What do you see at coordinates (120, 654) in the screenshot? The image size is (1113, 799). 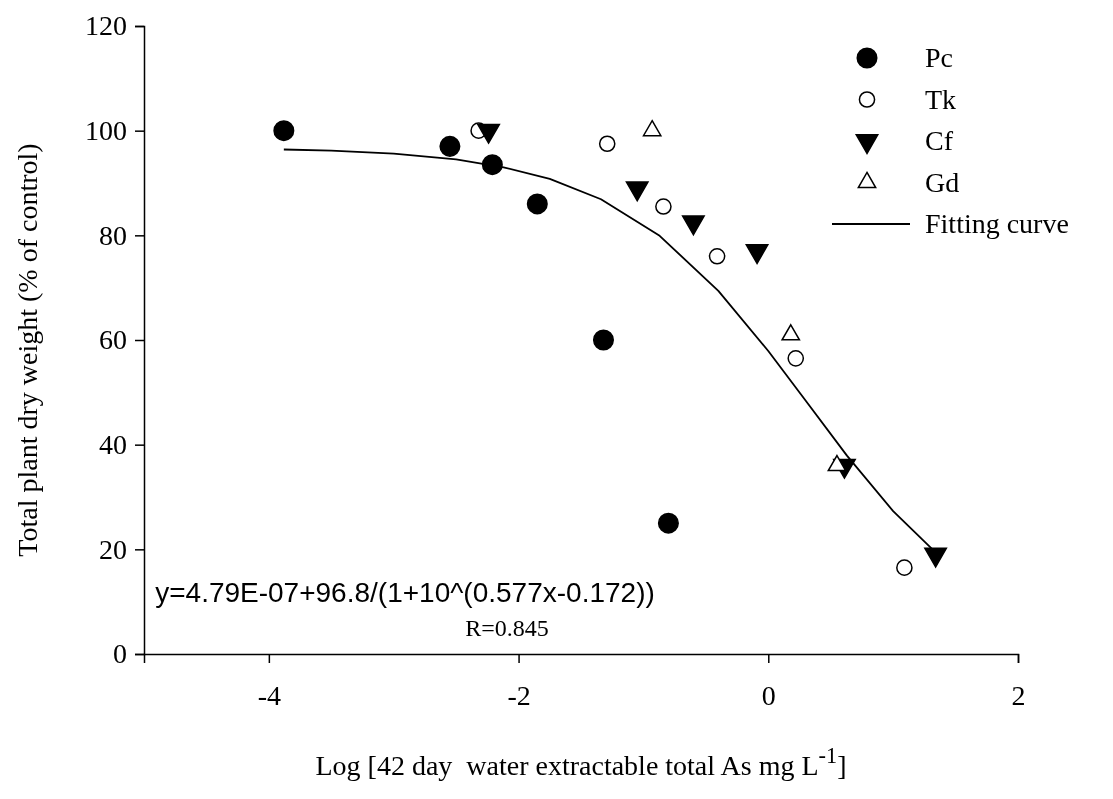 I see `y-tick-label: 0` at bounding box center [120, 654].